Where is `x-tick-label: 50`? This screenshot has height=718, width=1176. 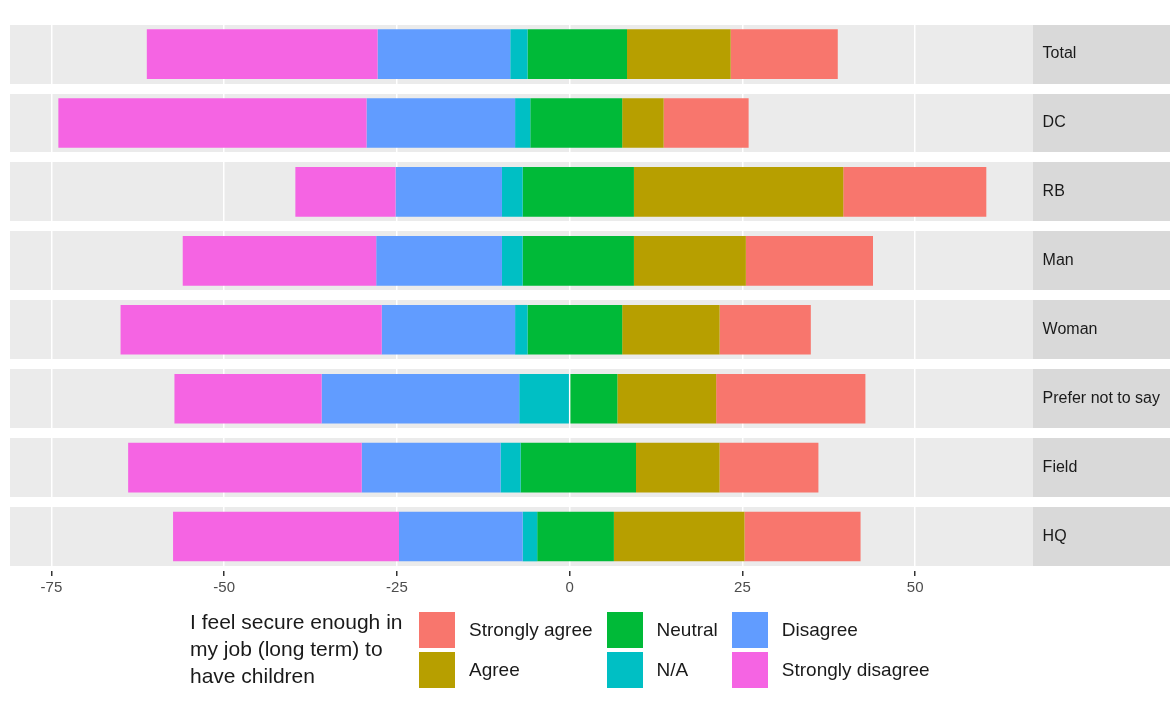 x-tick-label: 50 is located at coordinates (915, 587).